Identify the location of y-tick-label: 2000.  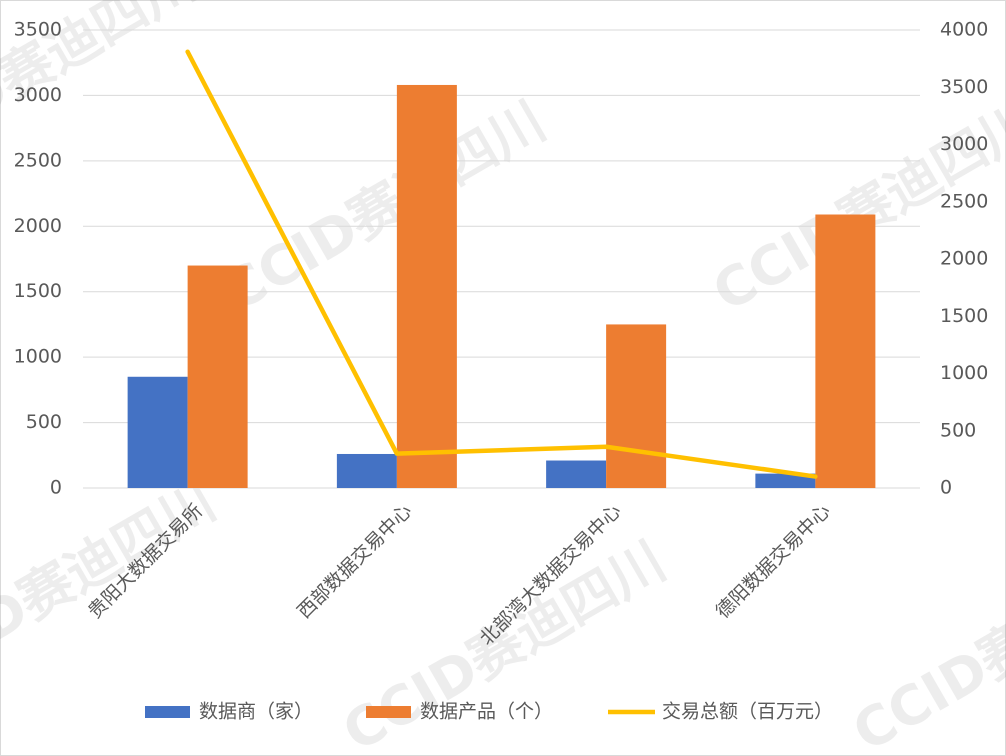
(38, 226).